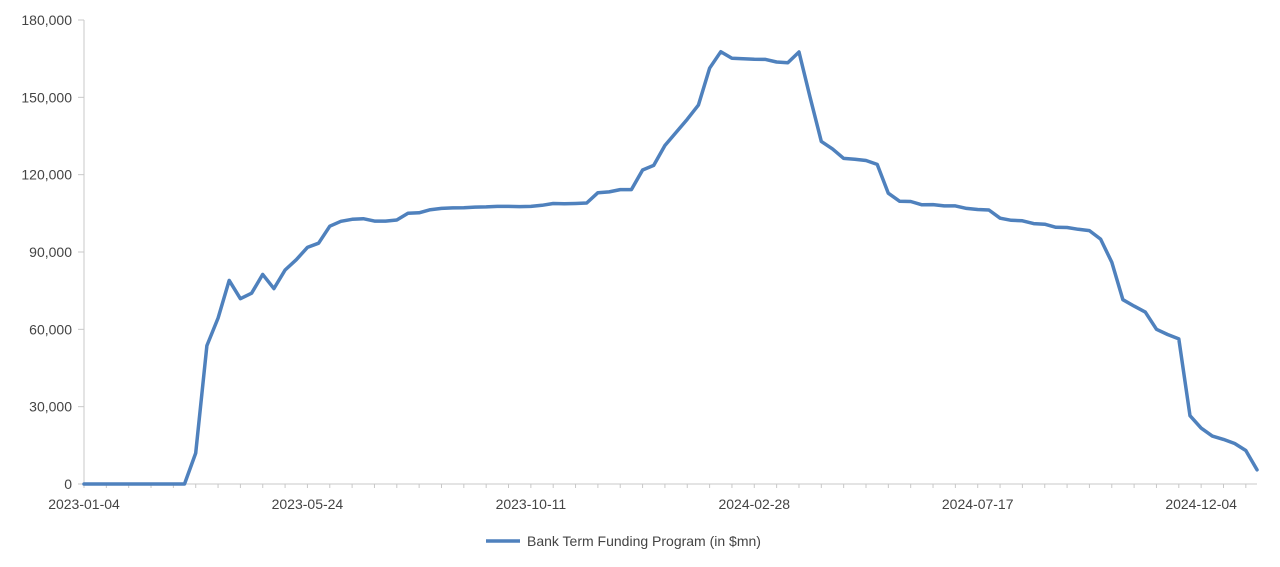 Image resolution: width=1280 pixels, height=567 pixels. I want to click on x-tick-label: 2023-05-24, so click(308, 504).